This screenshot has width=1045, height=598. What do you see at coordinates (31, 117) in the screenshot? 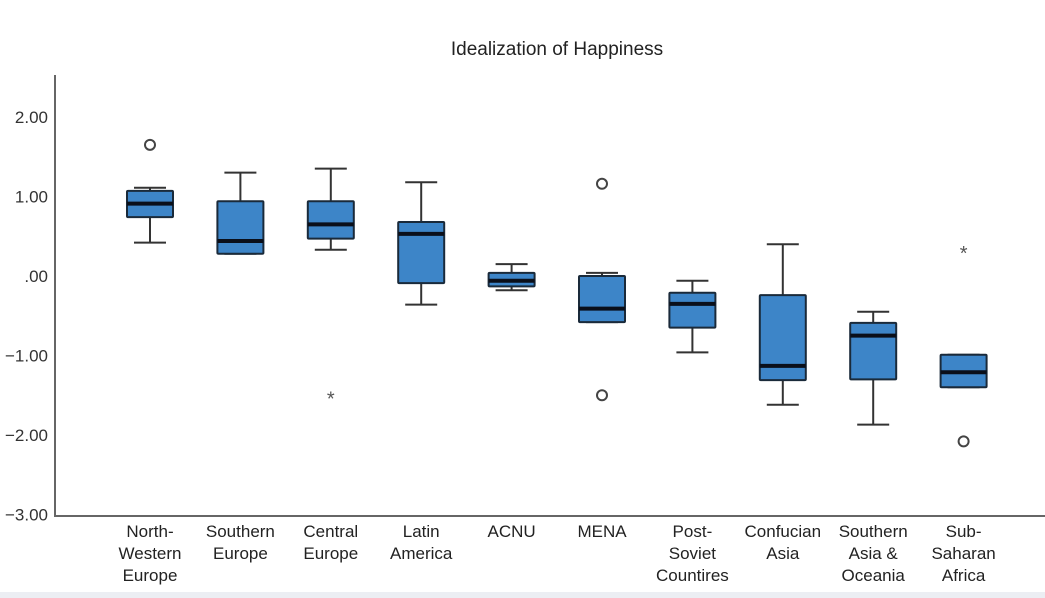
I see `y-tick-label: 2.00` at bounding box center [31, 117].